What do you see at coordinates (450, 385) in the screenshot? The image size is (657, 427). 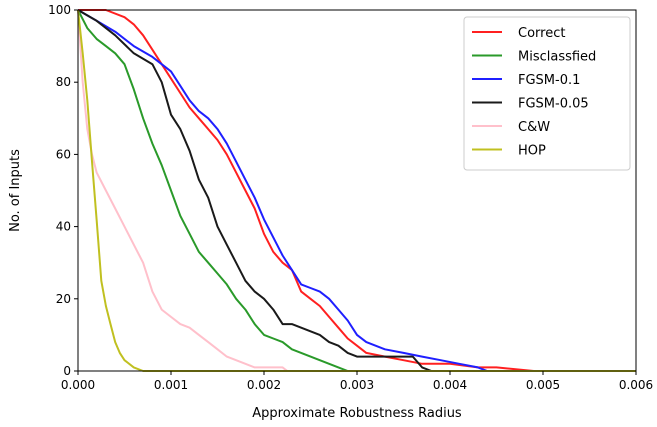 I see `x-tick-label: 0.004` at bounding box center [450, 385].